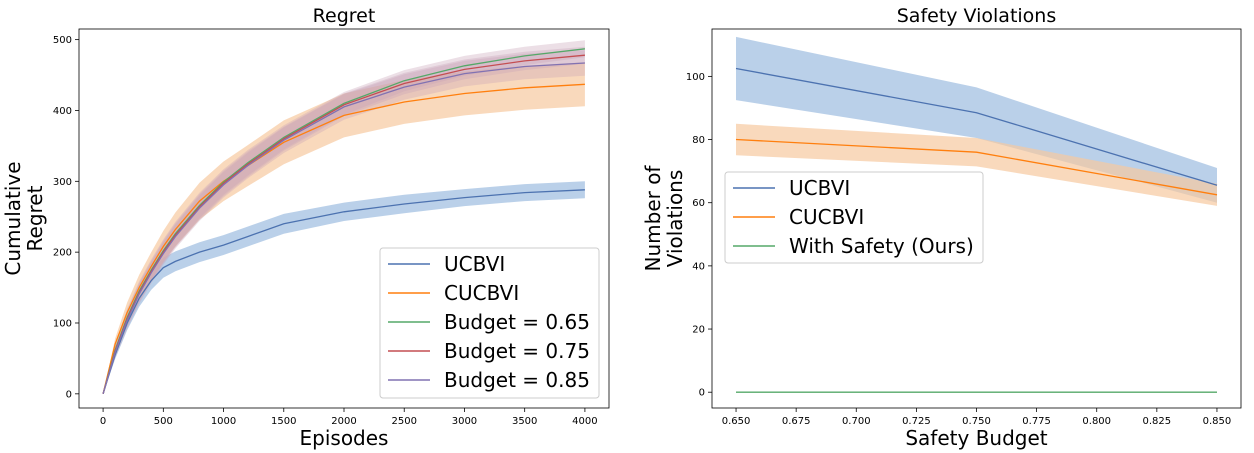  What do you see at coordinates (976, 438) in the screenshot?
I see `x-axis-label: Safety Budget` at bounding box center [976, 438].